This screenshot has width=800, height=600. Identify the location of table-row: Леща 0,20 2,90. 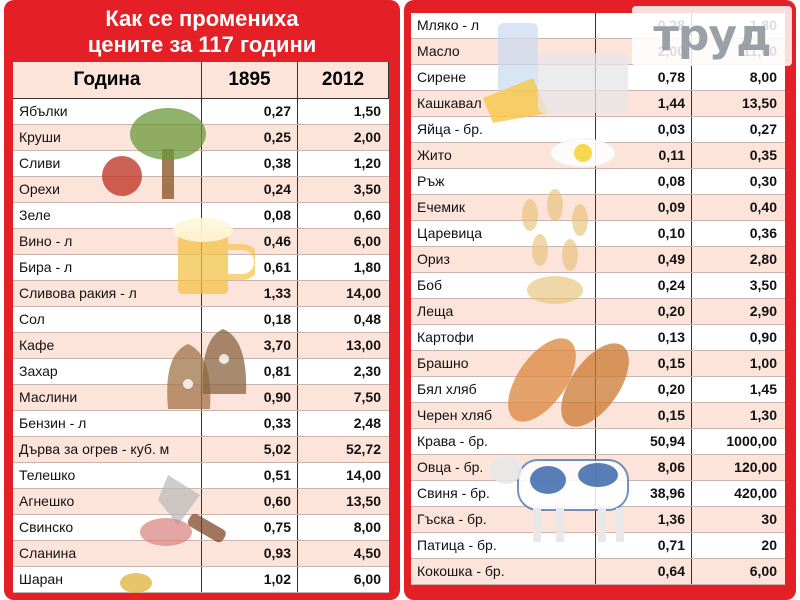
(598, 312).